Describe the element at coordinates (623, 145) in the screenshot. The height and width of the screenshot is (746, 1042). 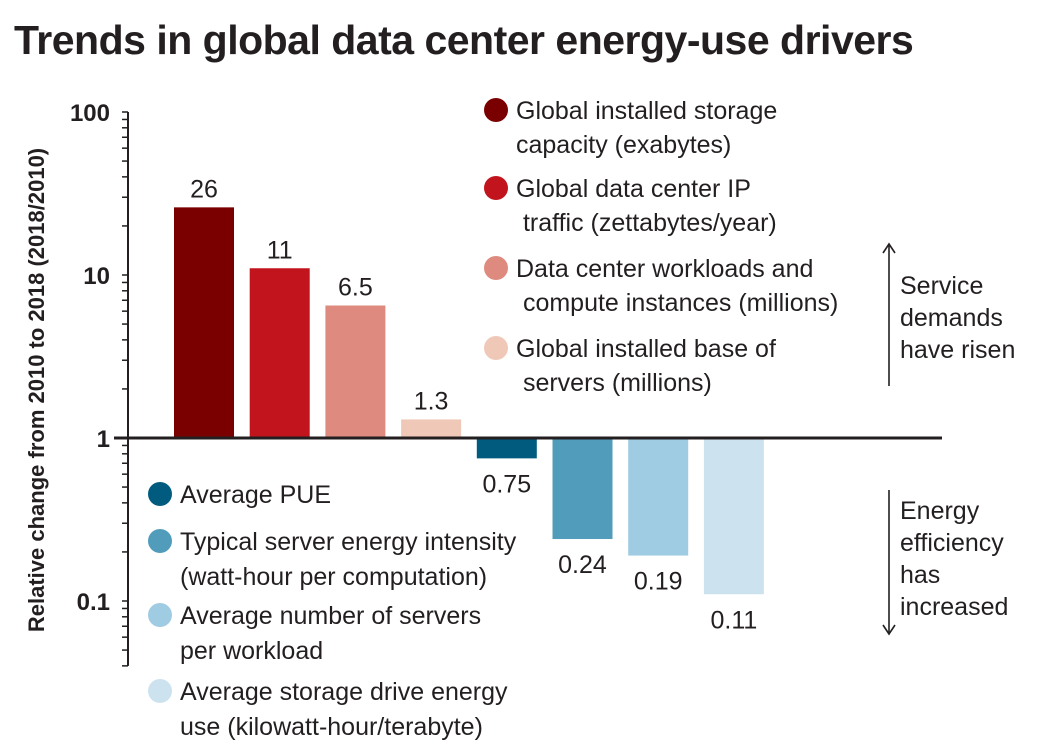
I see `legend-label: capacity (exabytes)` at that location.